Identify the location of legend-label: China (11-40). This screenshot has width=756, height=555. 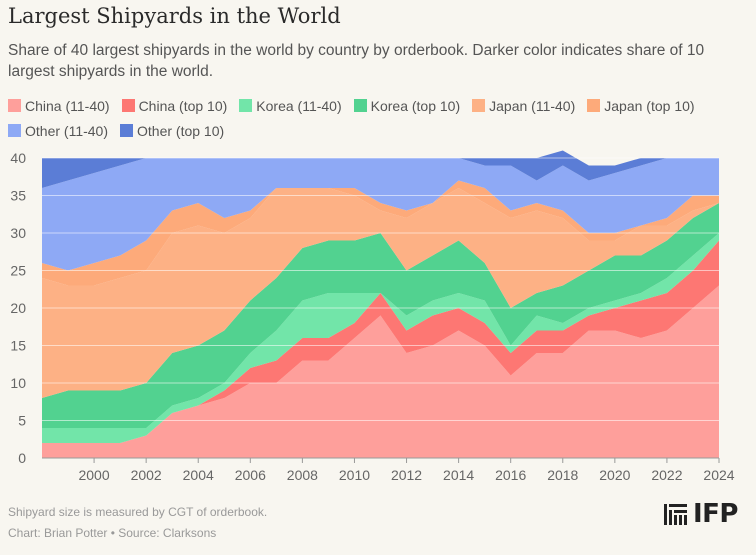
(67, 106).